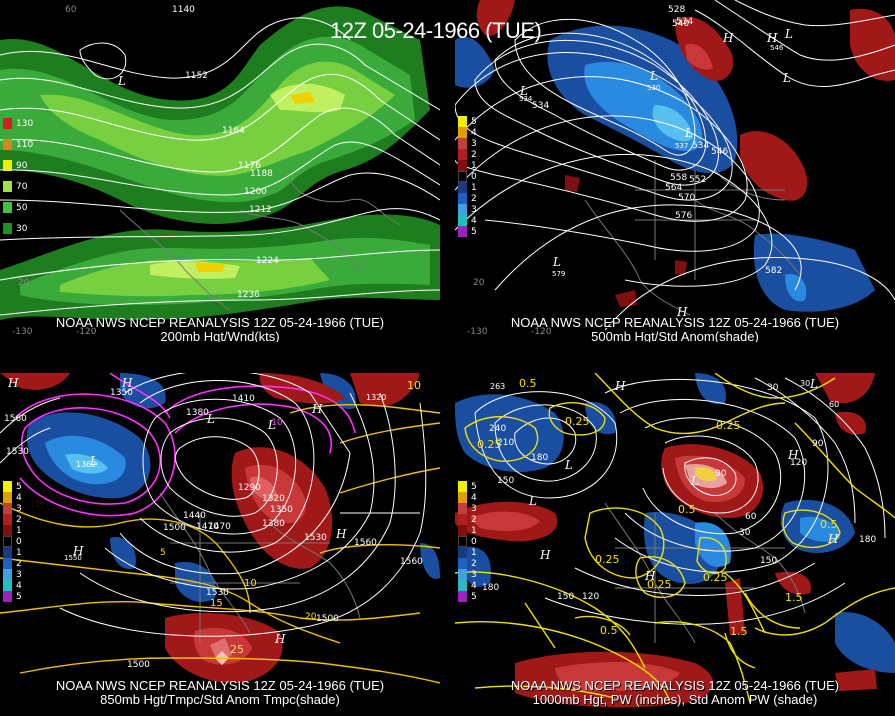 The height and width of the screenshot is (716, 895). I want to click on magenta-contour-label: -10, so click(275, 423).